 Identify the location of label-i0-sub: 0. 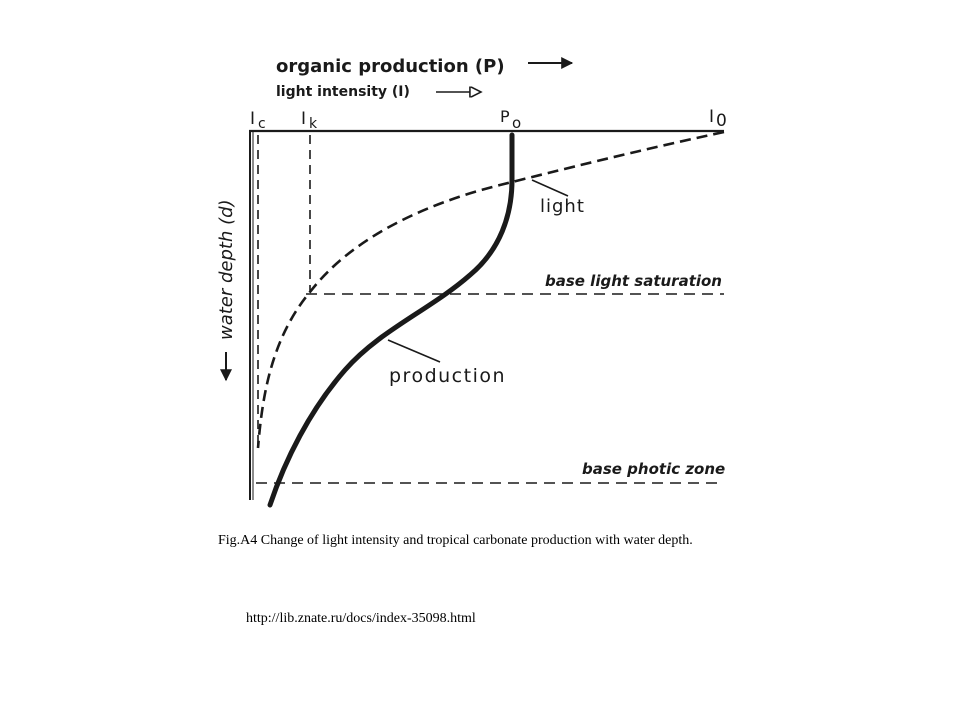
(721, 121).